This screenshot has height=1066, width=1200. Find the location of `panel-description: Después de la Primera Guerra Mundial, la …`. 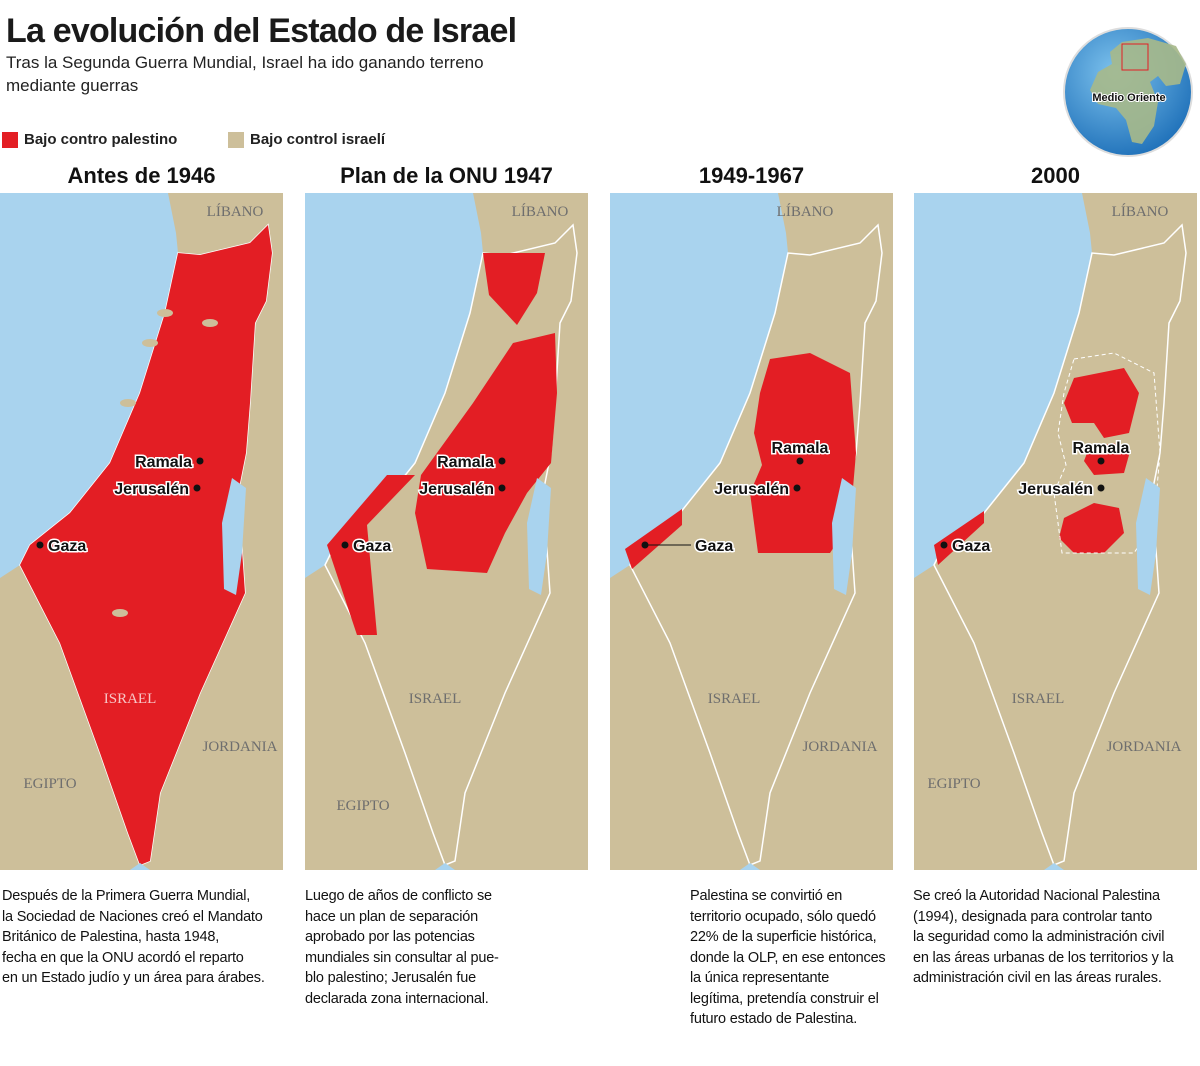

panel-description: Después de la Primera Guerra Mundial, la … is located at coordinates (133, 937).